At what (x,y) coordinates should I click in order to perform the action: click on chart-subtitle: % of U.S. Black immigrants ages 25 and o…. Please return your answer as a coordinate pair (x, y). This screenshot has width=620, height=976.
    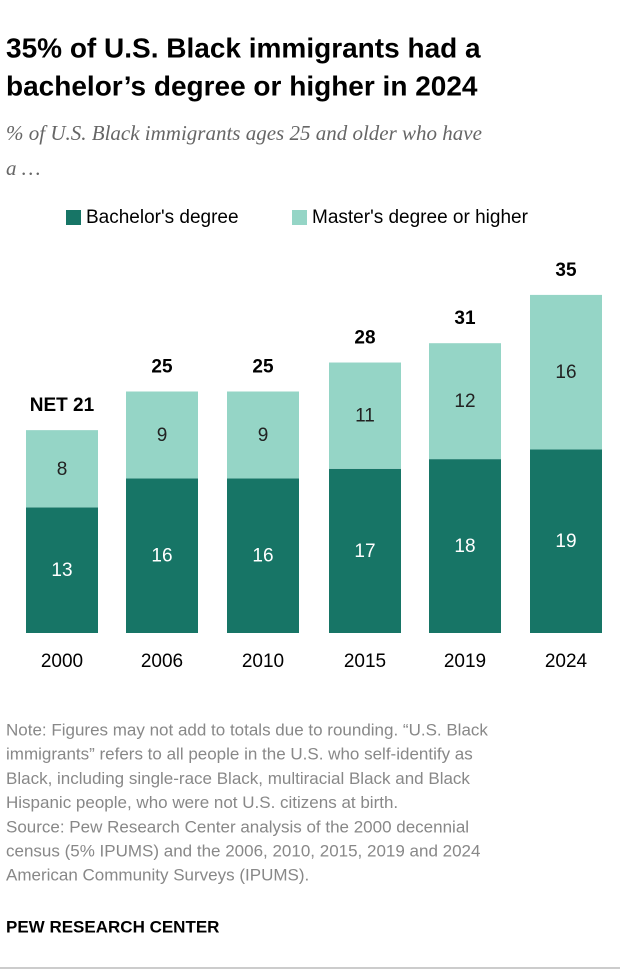
    Looking at the image, I should click on (244, 133).